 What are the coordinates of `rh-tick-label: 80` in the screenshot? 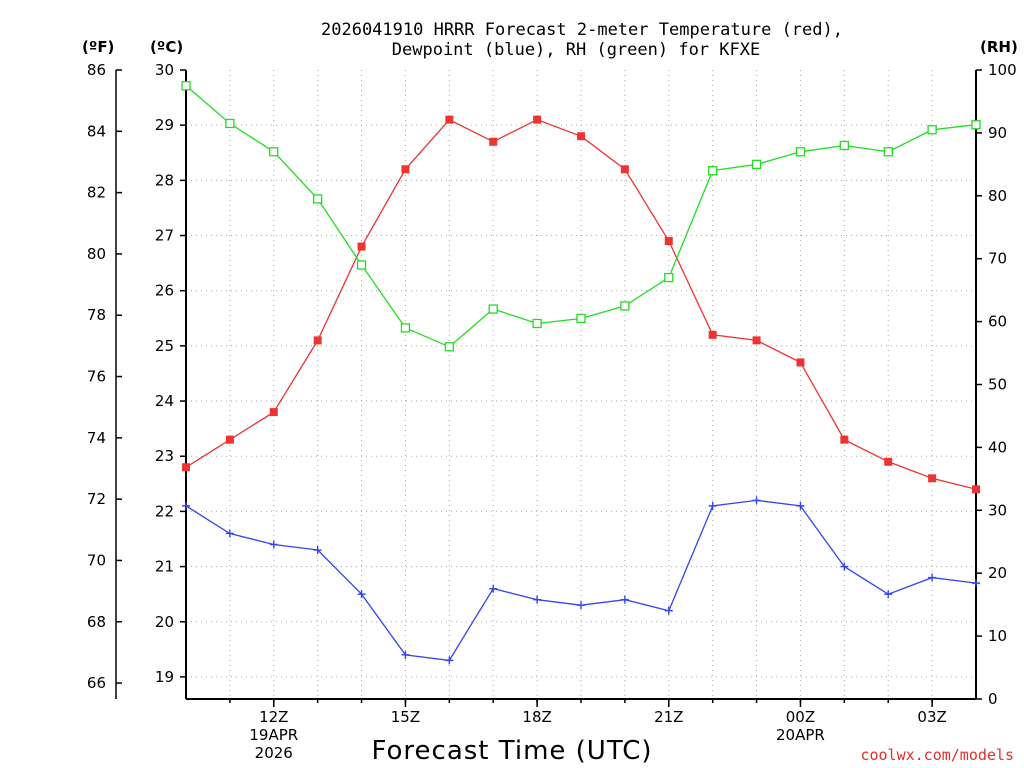 It's located at (997, 196).